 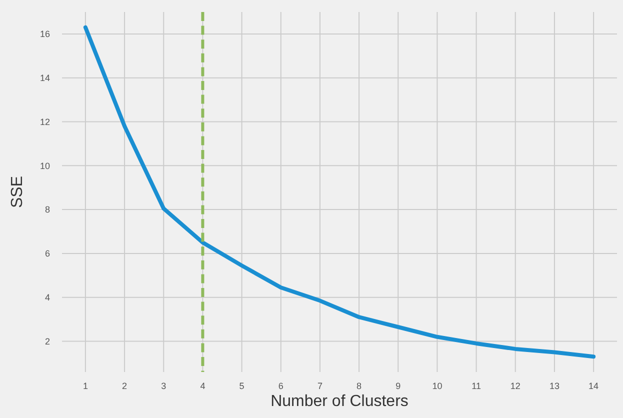 What do you see at coordinates (45, 34) in the screenshot?
I see `y-tick-label: 16` at bounding box center [45, 34].